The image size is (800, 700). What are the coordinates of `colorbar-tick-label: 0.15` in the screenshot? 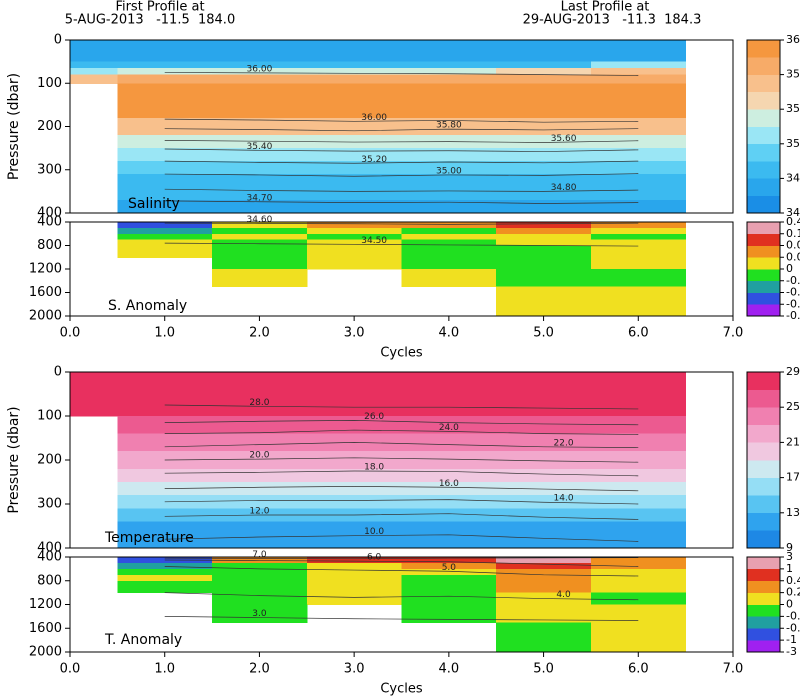 It's located at (793, 233).